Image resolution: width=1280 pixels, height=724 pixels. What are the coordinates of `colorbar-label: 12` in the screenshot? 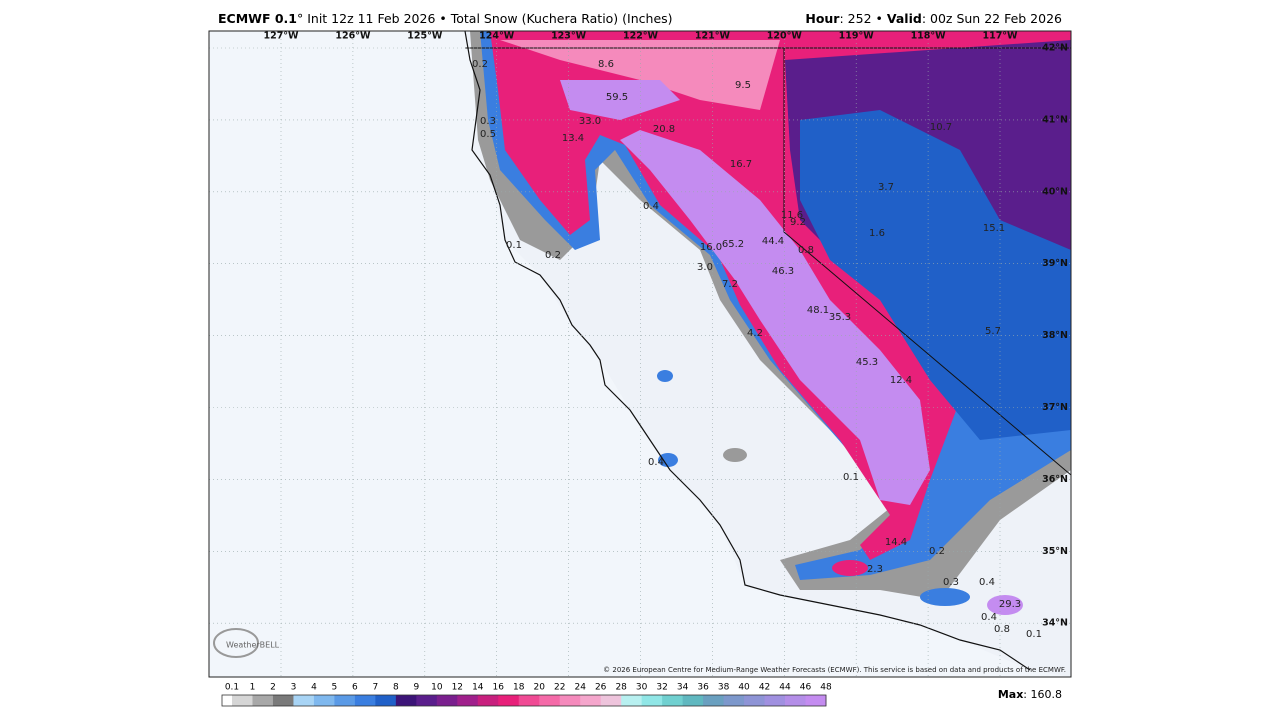 It's located at (457, 688).